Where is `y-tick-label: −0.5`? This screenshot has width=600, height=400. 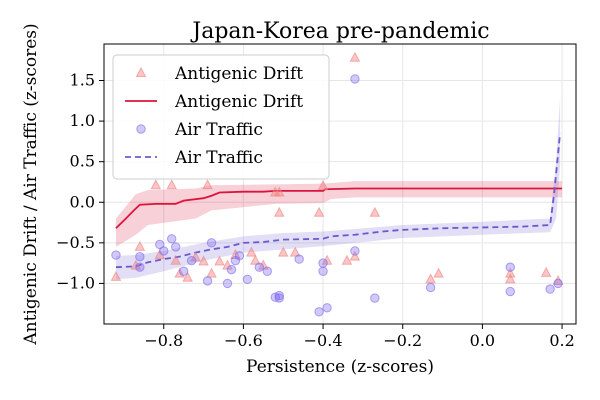
y-tick-label: −0.5 is located at coordinates (75, 242).